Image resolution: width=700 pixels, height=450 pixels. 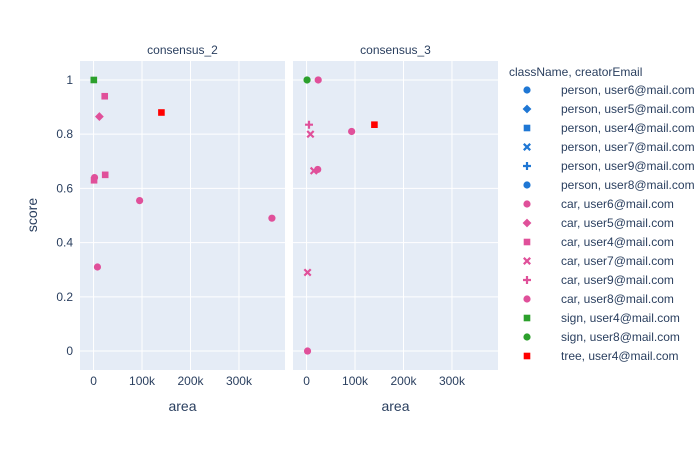 I want to click on y-axis-title: score, so click(x=32, y=215).